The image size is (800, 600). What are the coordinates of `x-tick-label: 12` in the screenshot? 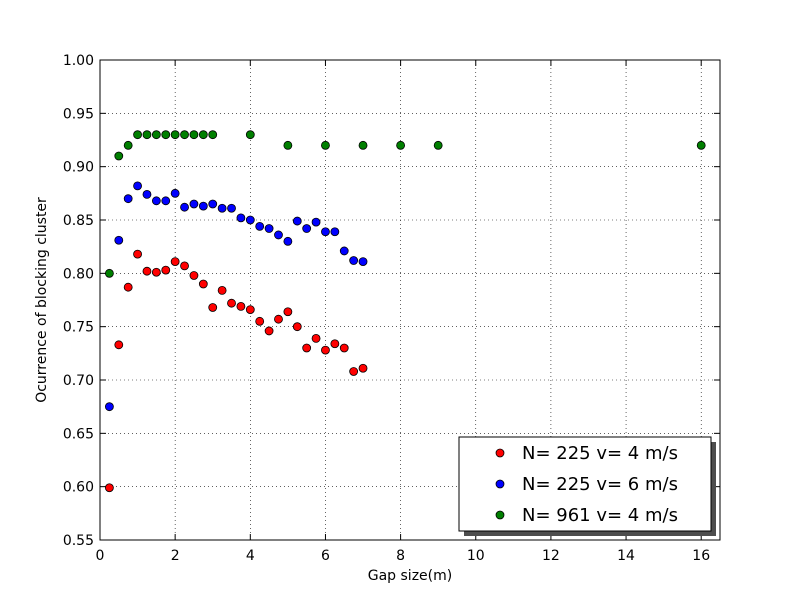 It's located at (551, 556).